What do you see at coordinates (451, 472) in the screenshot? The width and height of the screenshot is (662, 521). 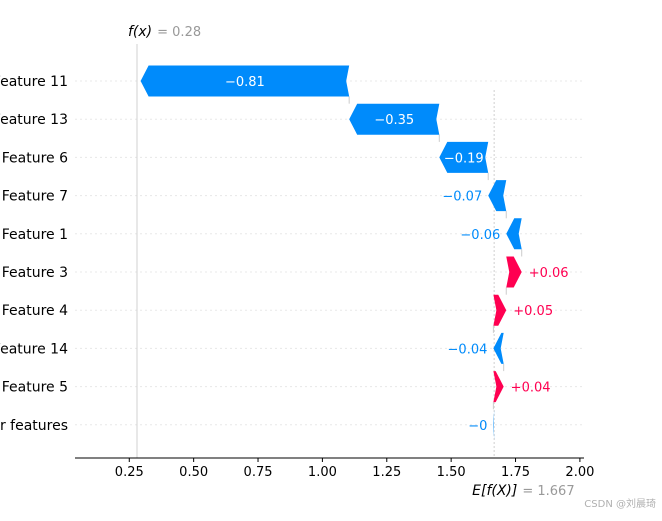 I see `x-tick-label: 1.50` at bounding box center [451, 472].